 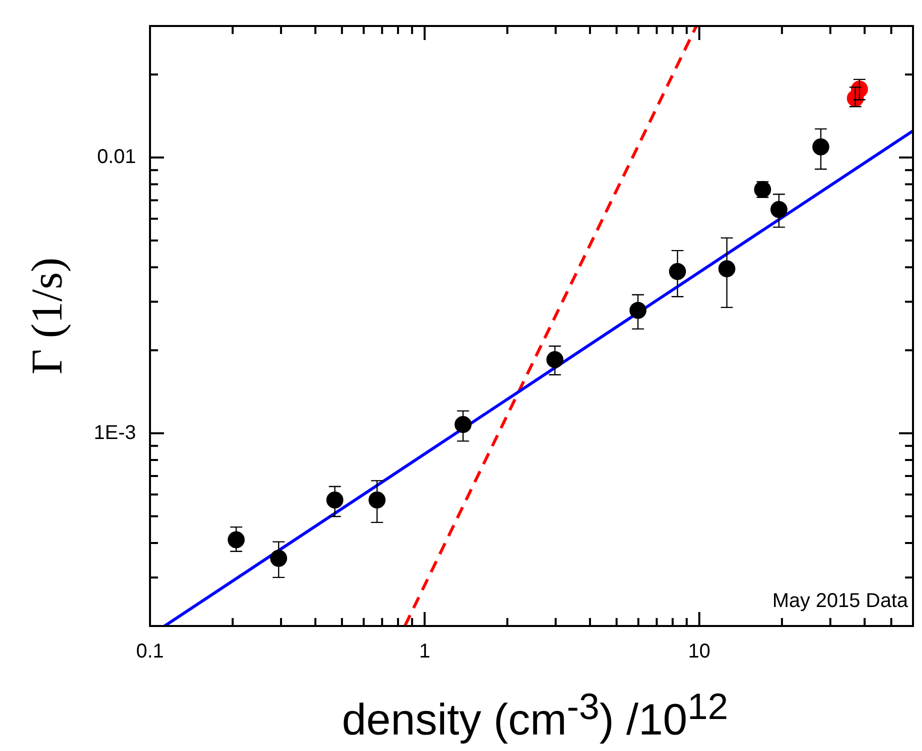 What do you see at coordinates (535, 715) in the screenshot?
I see `x-axis-title: density (cm$^{-3}$) /10$^{12}$` at bounding box center [535, 715].